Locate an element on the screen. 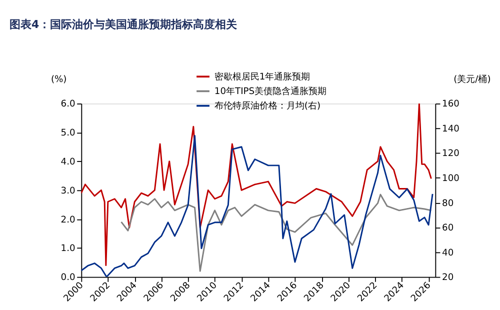  legend-label: 布伦特原油价格：月均(右) is located at coordinates (267, 106).